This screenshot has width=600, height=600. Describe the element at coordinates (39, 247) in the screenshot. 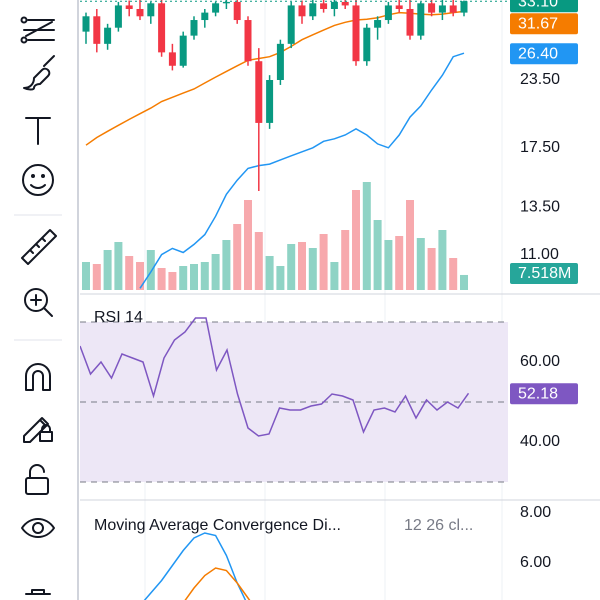

I see `ruler-tool` at that location.